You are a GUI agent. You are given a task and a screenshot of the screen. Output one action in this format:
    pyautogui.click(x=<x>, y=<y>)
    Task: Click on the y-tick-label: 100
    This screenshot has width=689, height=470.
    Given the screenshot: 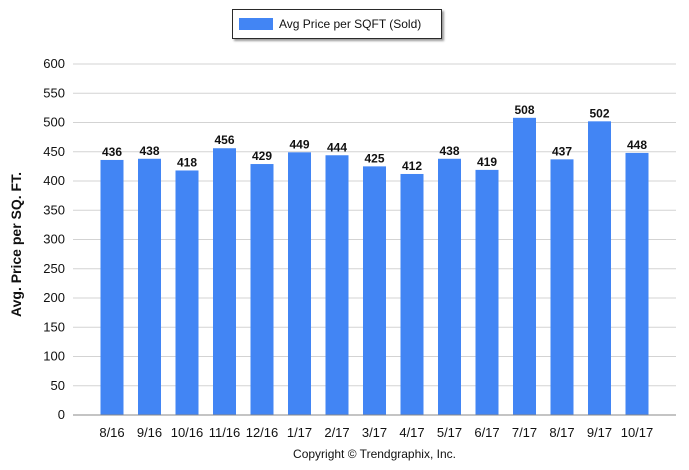 What is the action you would take?
    pyautogui.click(x=54, y=356)
    